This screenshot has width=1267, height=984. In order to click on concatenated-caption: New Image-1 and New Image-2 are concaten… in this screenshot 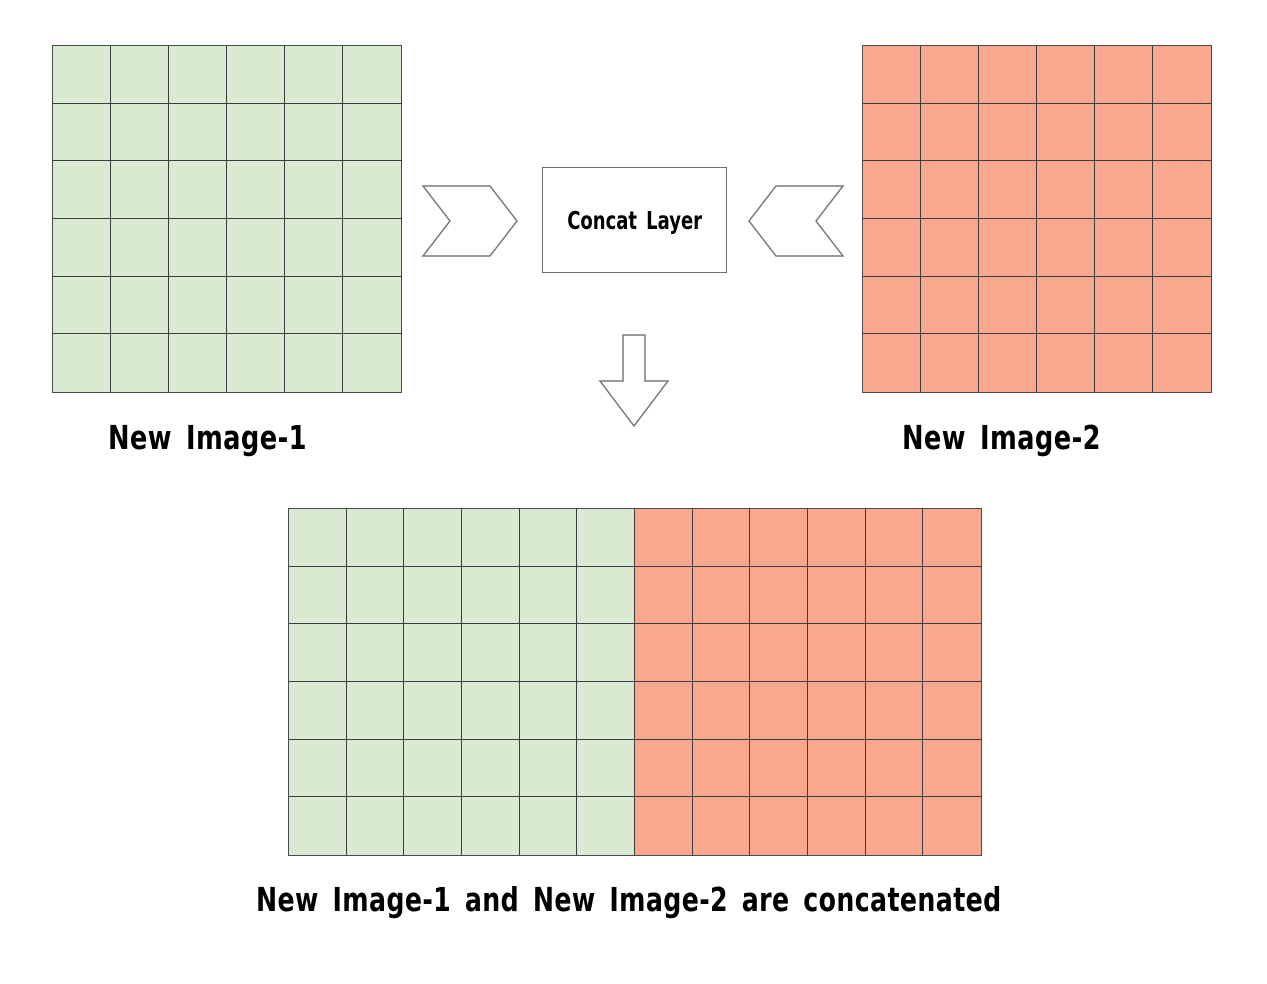, I will do `click(629, 899)`.